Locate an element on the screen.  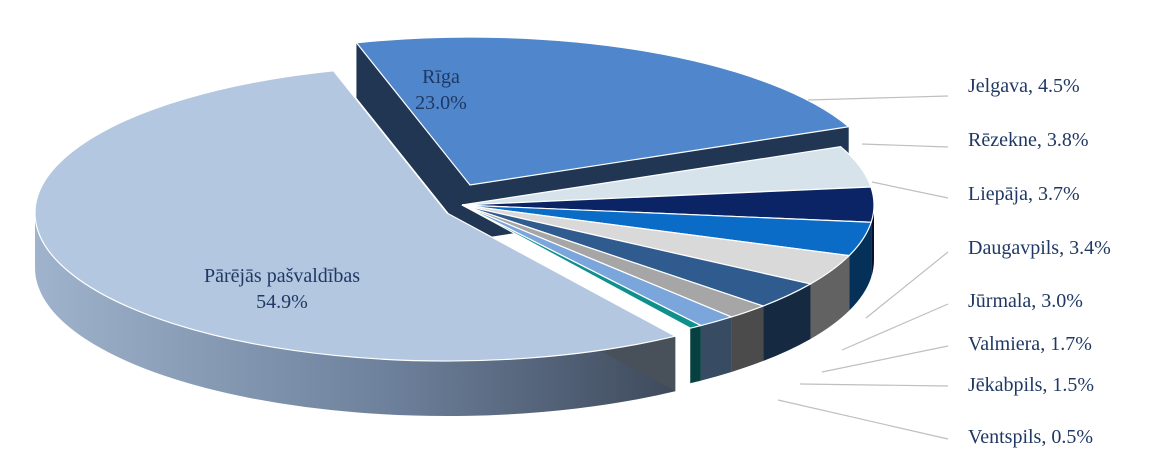
pie-slice-ventspils is located at coordinates (582, 266).